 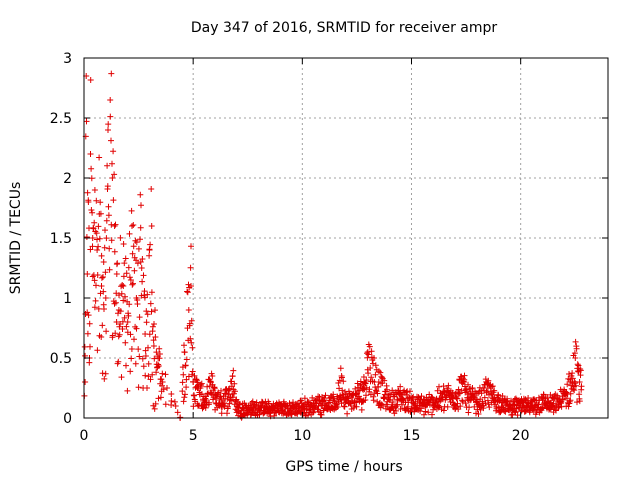 I want to click on x-tick-label: 5, so click(x=193, y=436).